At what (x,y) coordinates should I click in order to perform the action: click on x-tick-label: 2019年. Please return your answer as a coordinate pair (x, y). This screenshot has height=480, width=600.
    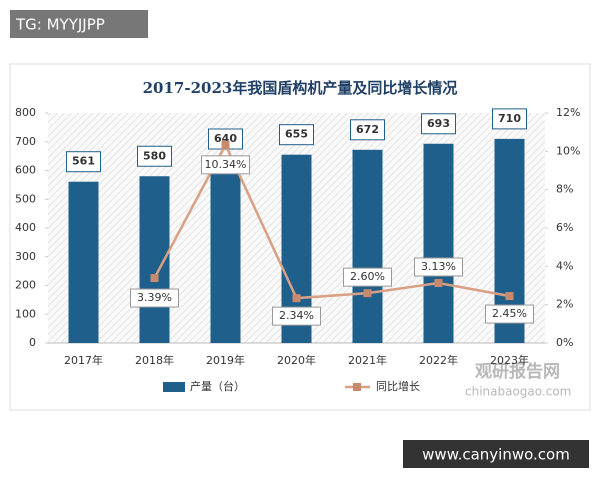
    Looking at the image, I should click on (225, 360).